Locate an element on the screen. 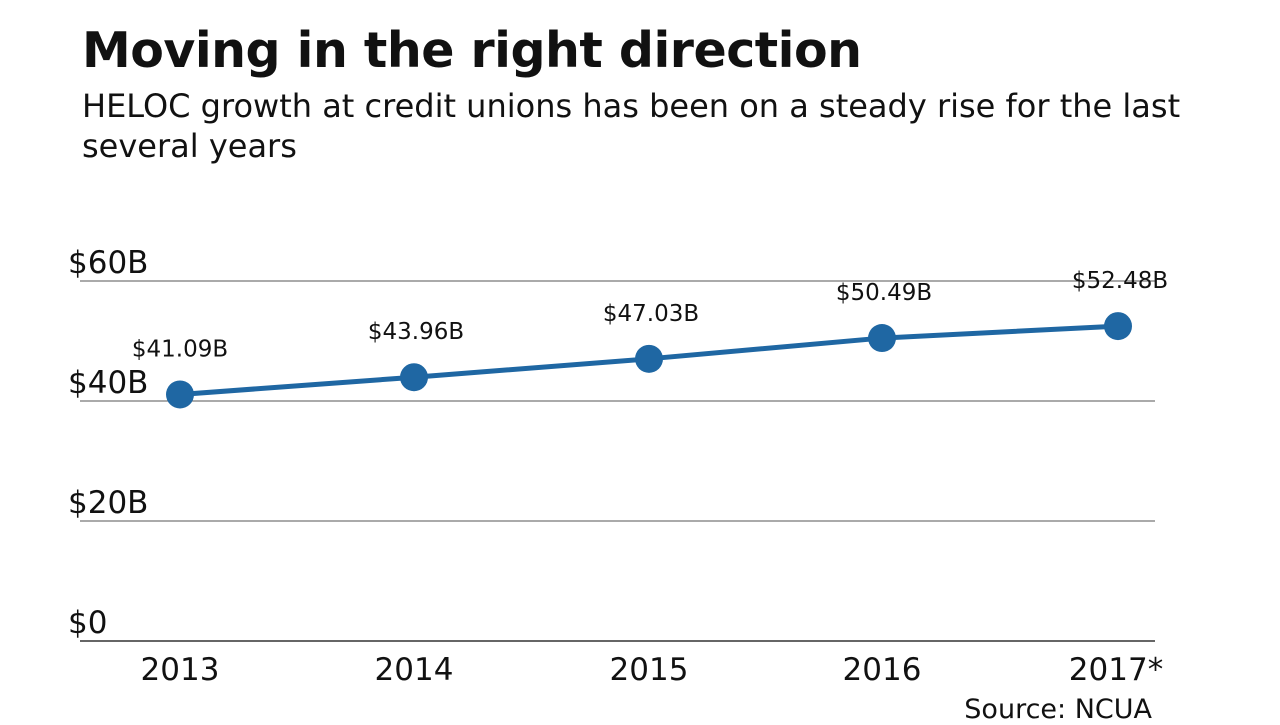  y-tick-label: $20B is located at coordinates (108, 503).